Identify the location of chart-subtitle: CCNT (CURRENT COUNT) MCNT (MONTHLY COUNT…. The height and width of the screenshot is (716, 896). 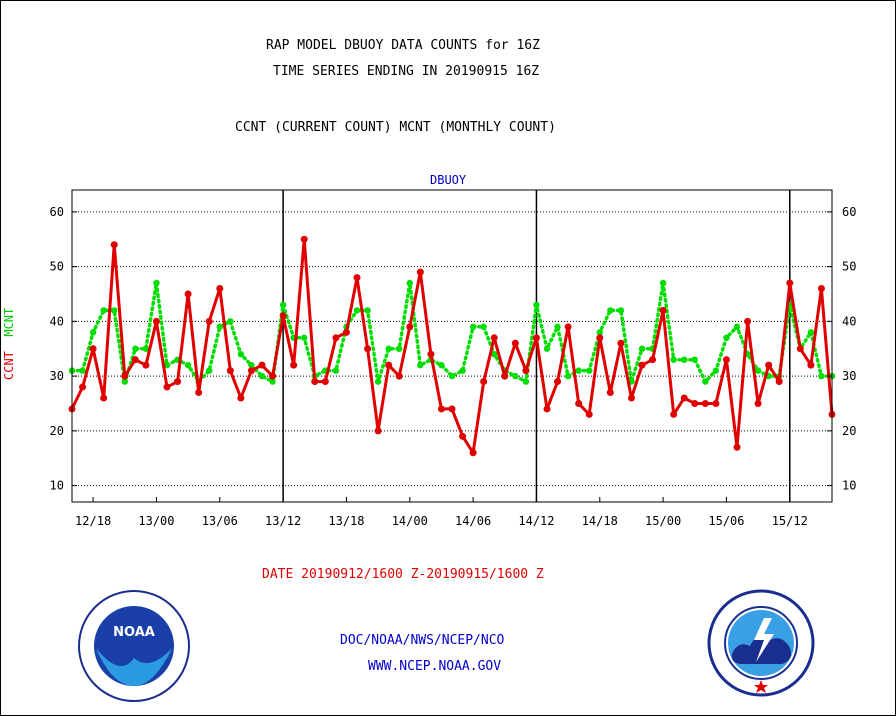
(395, 127).